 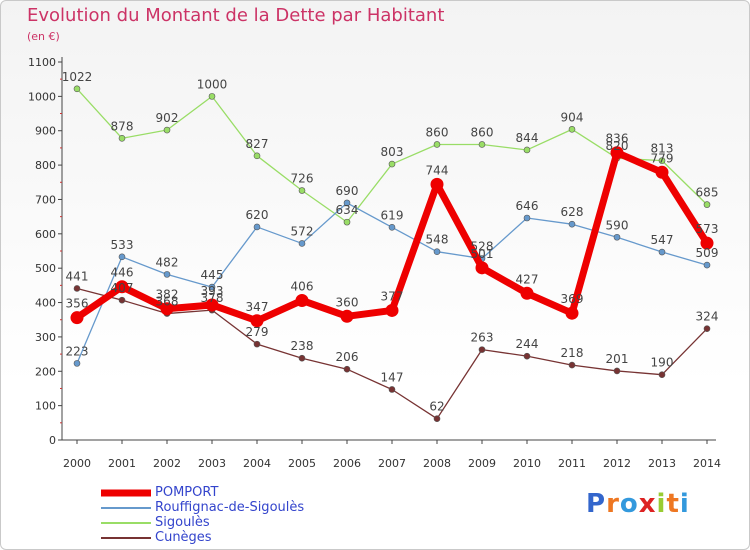 What do you see at coordinates (182, 522) in the screenshot?
I see `legend-label: Sigoulès` at bounding box center [182, 522].